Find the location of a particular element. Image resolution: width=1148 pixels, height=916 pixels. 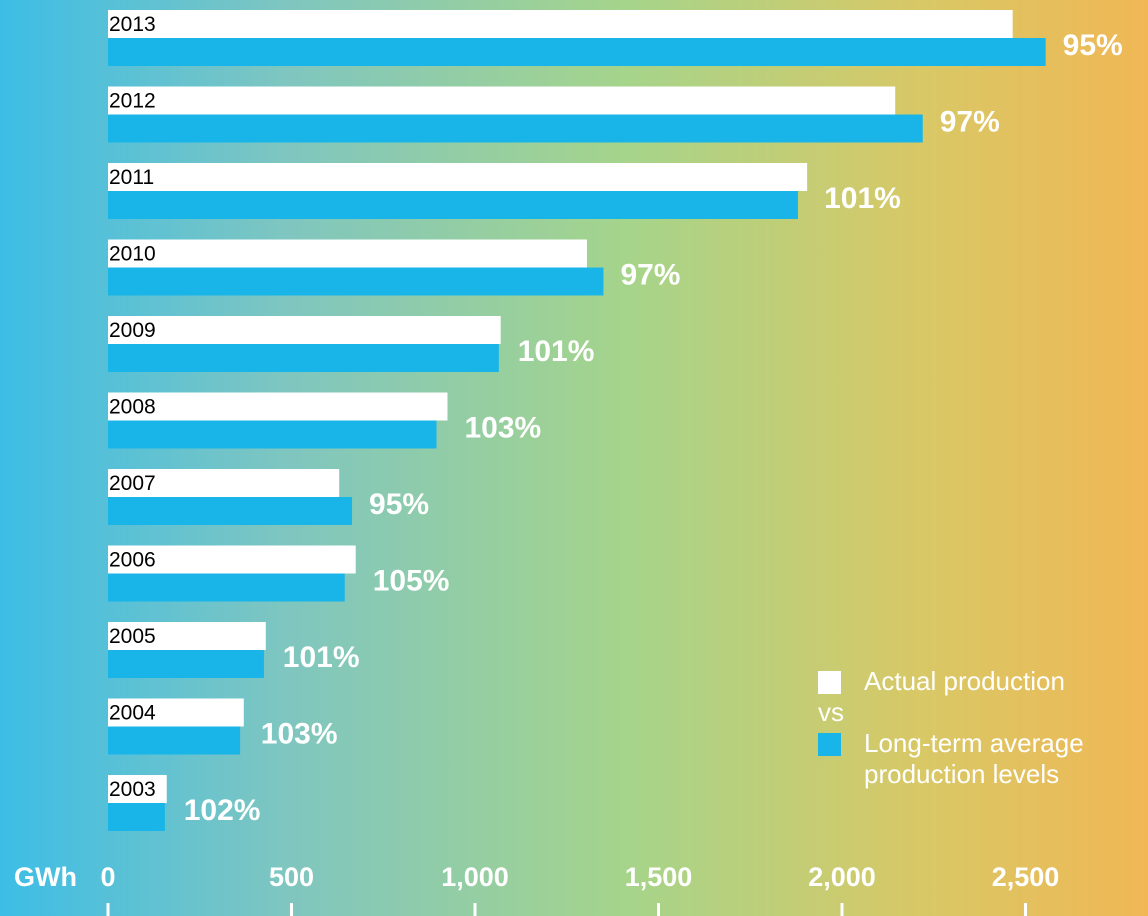

bar-average-2007 is located at coordinates (230, 511).